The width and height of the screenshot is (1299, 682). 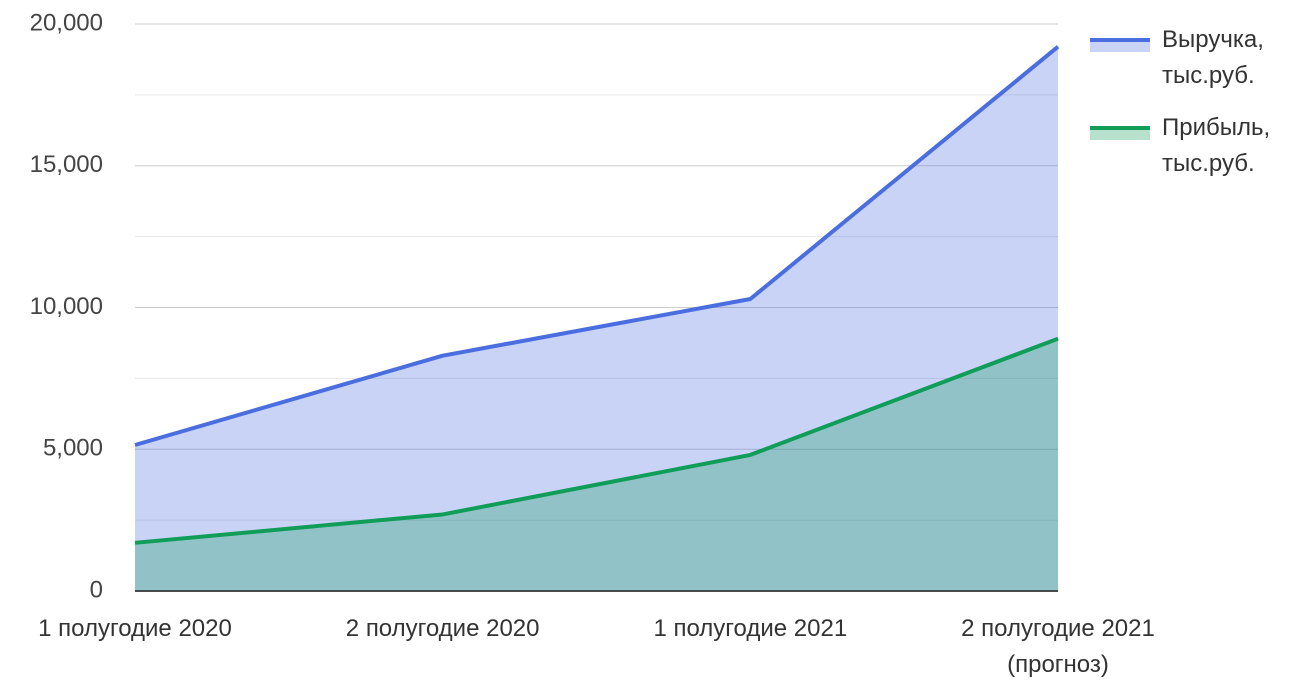 I want to click on legend-label: Выручка, тыс.руб., so click(x=1213, y=57).